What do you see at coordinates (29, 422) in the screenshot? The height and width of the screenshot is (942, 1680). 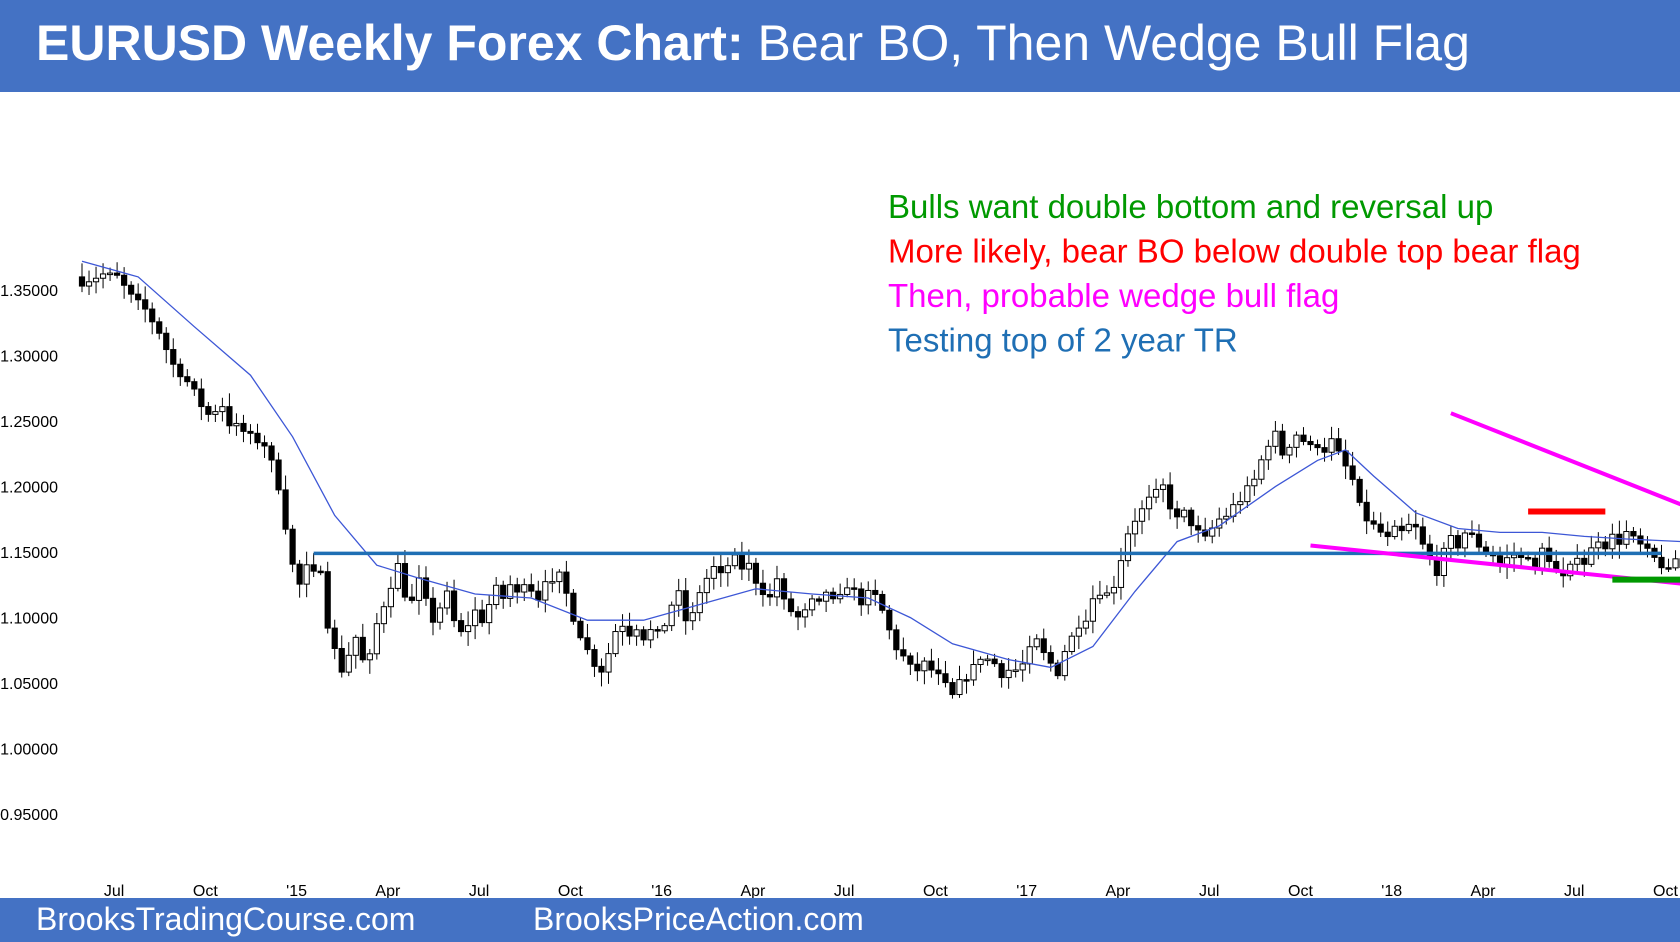 I see `y-tick-label: 1.25000` at bounding box center [29, 422].